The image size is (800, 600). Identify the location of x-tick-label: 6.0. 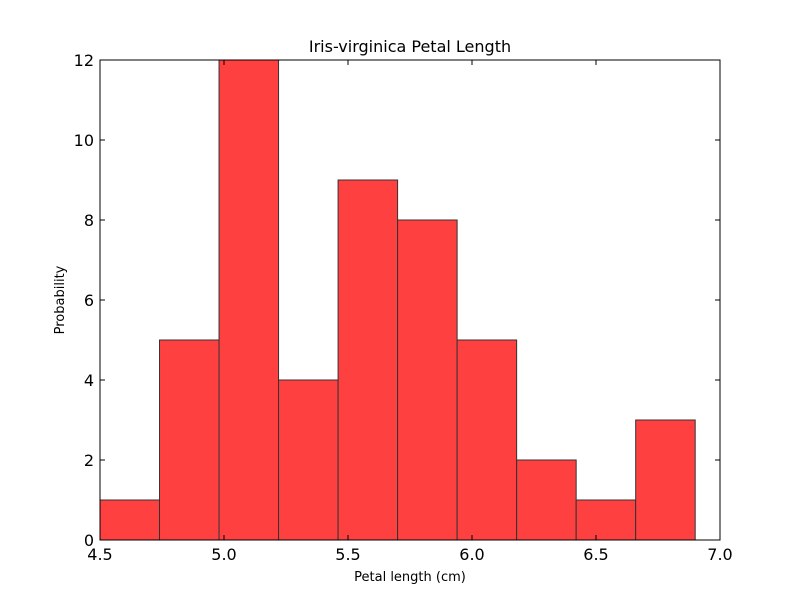
(471, 554).